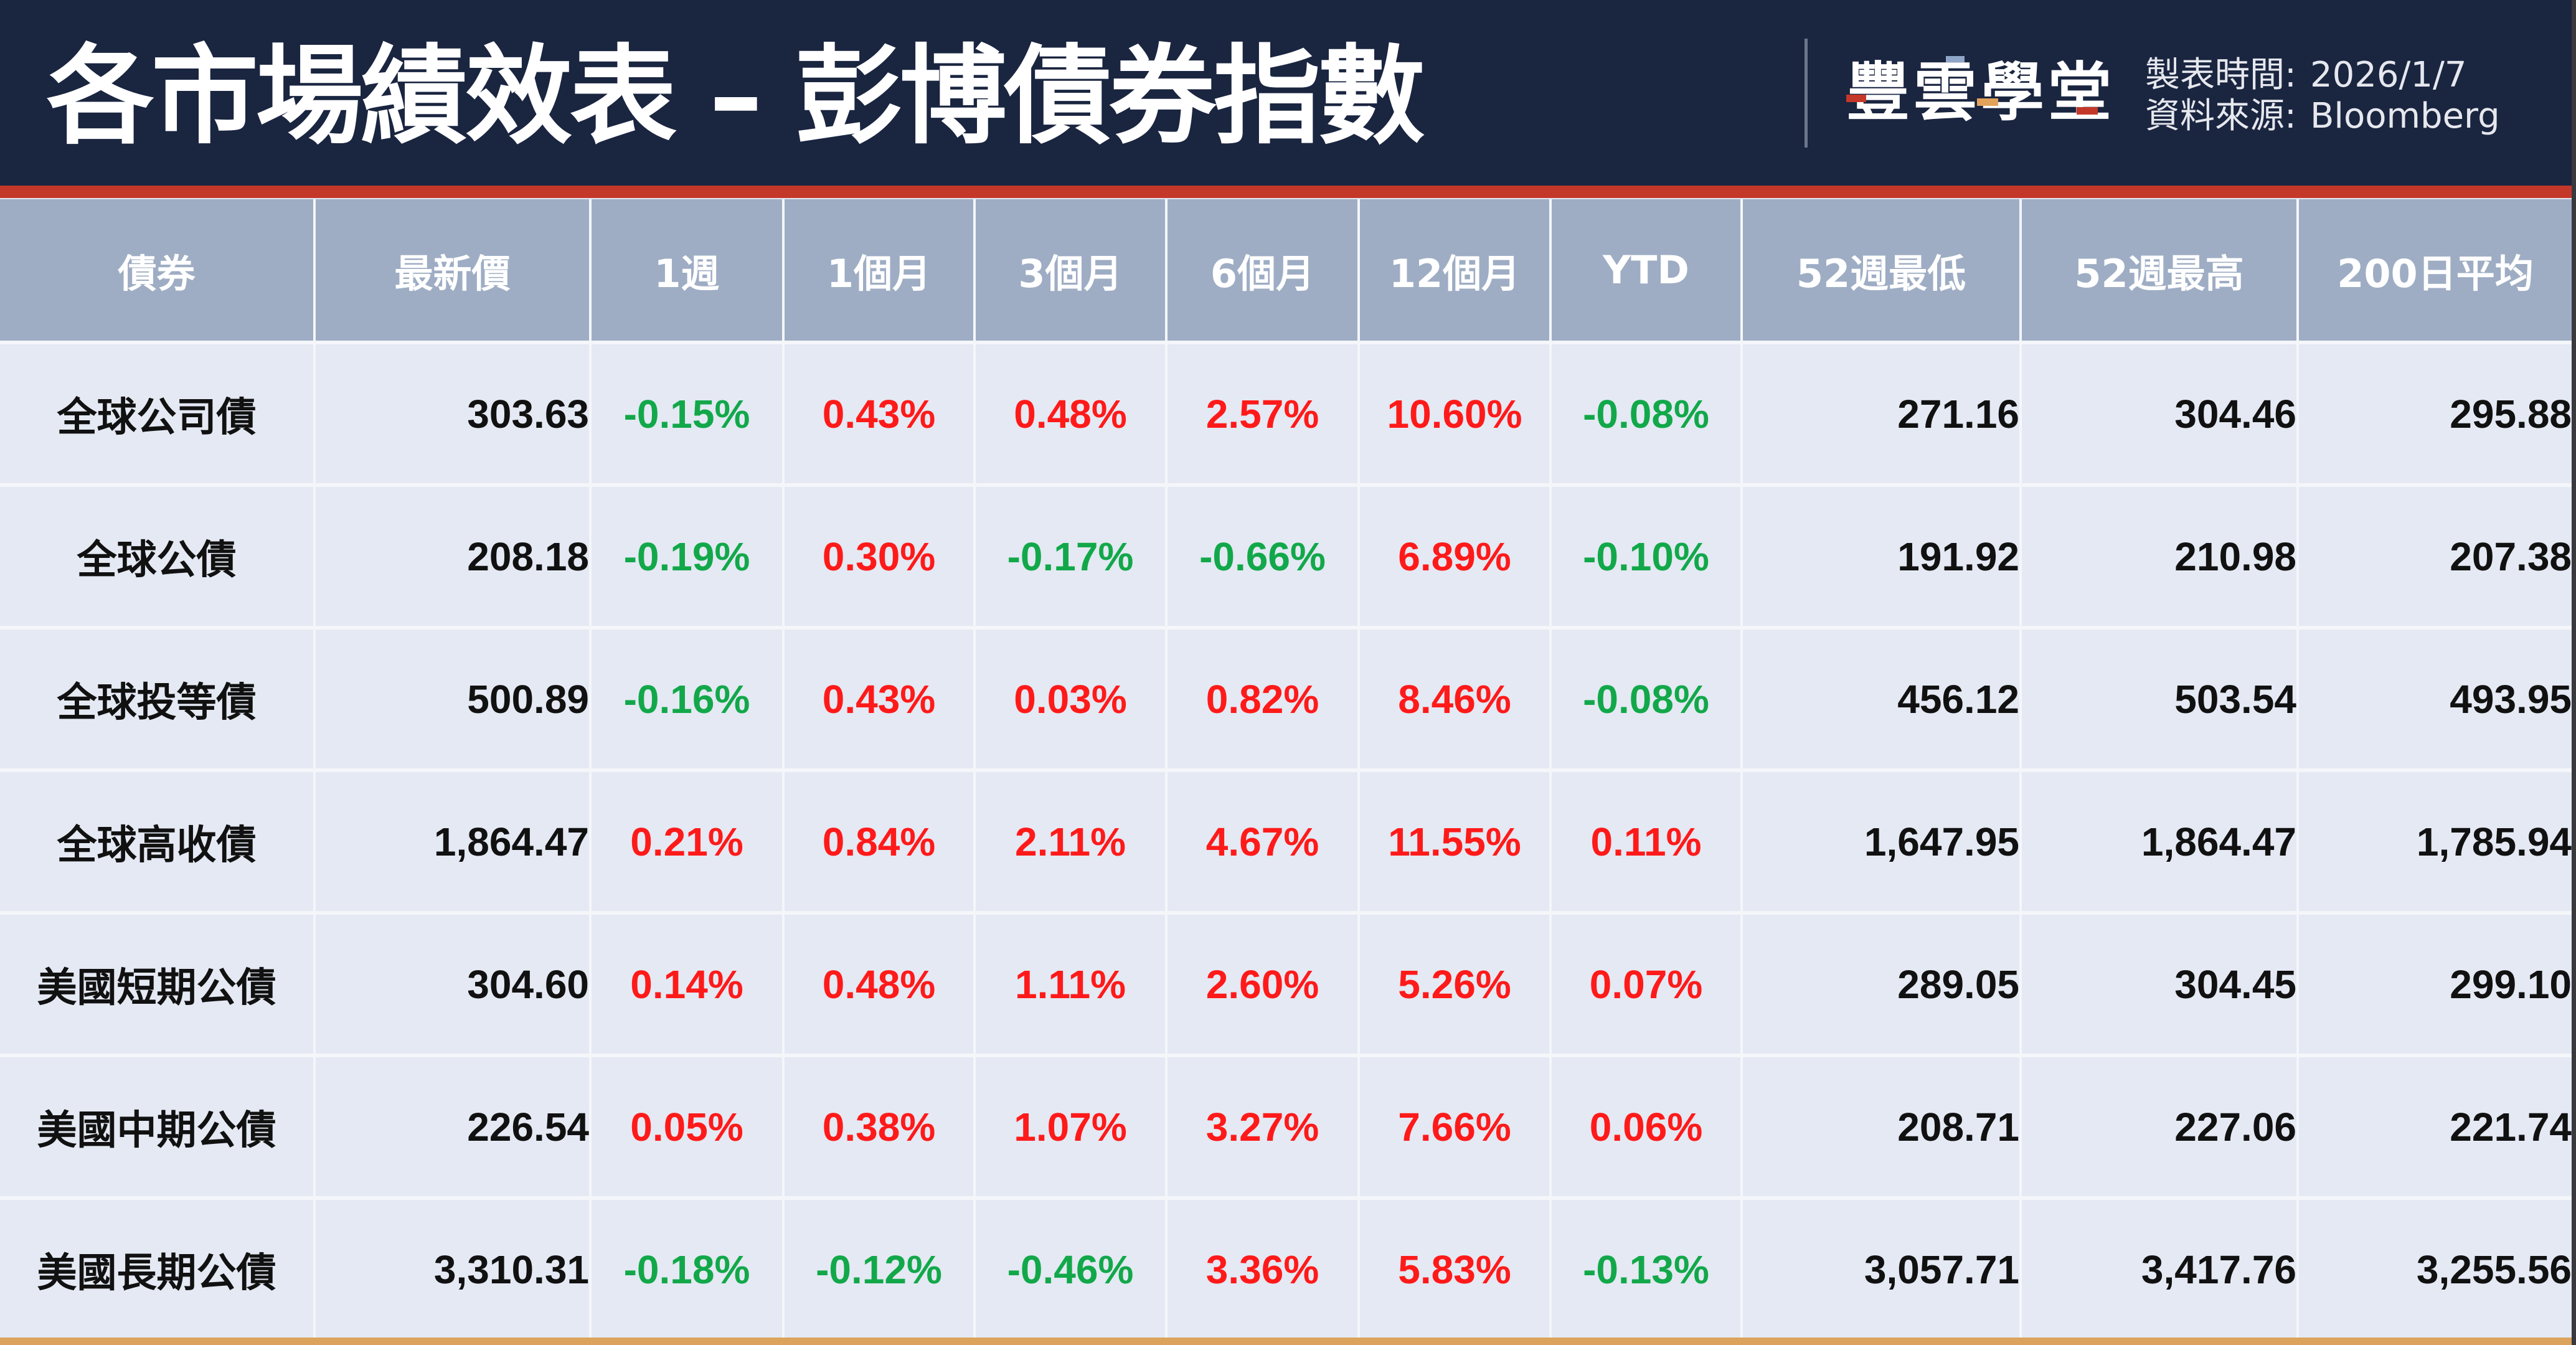  I want to click on logo-accent-red2-icon, so click(2087, 111).